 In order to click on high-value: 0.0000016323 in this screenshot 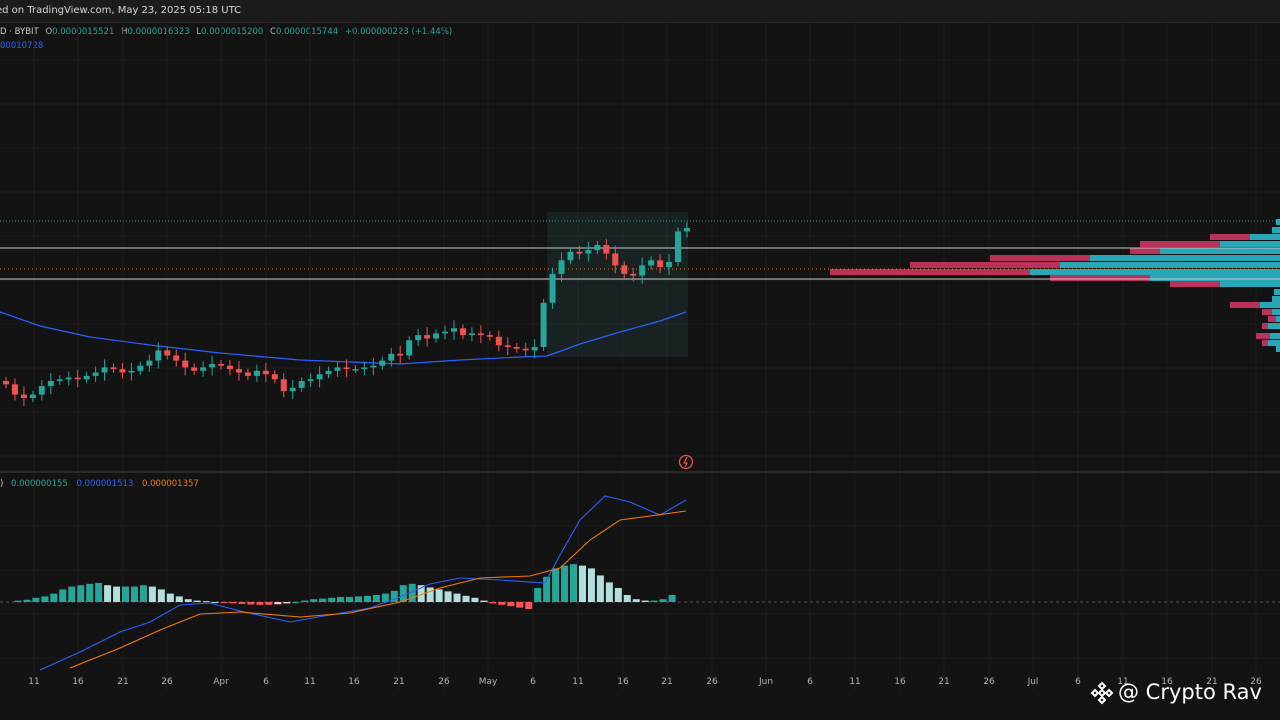, I will do `click(158, 32)`.